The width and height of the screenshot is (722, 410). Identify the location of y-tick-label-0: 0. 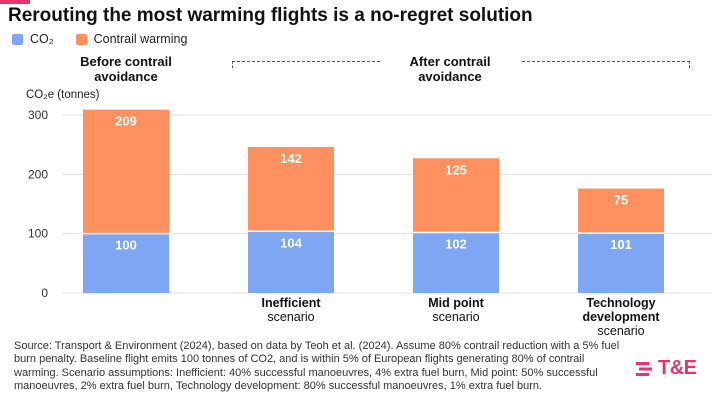
(44, 293).